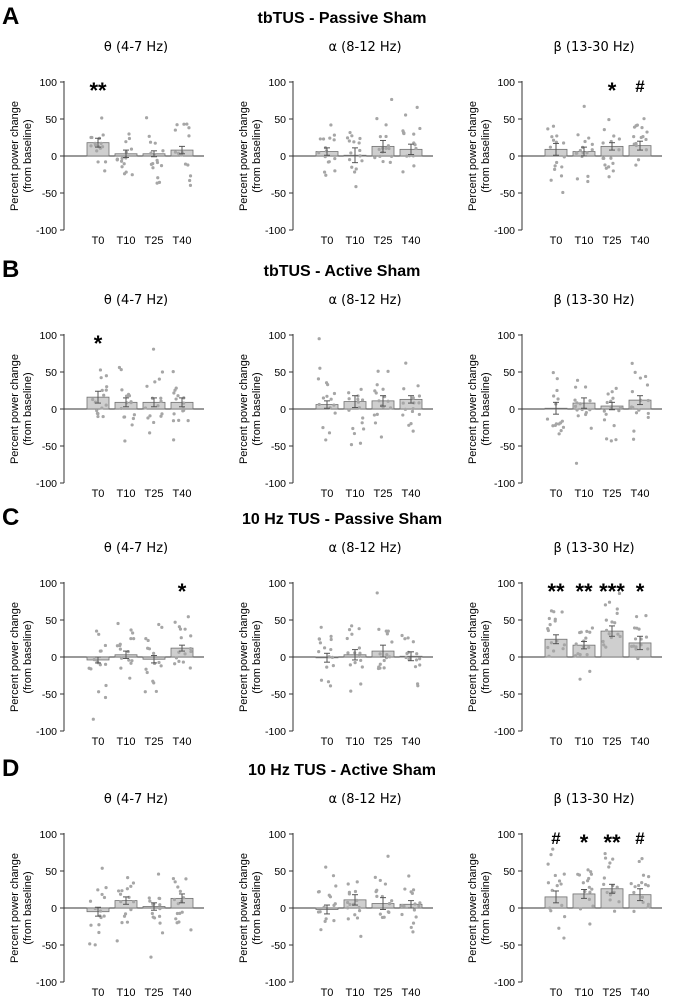 This screenshot has height=1007, width=685. I want to click on band-label: θ (4-7 Hz), so click(136, 47).